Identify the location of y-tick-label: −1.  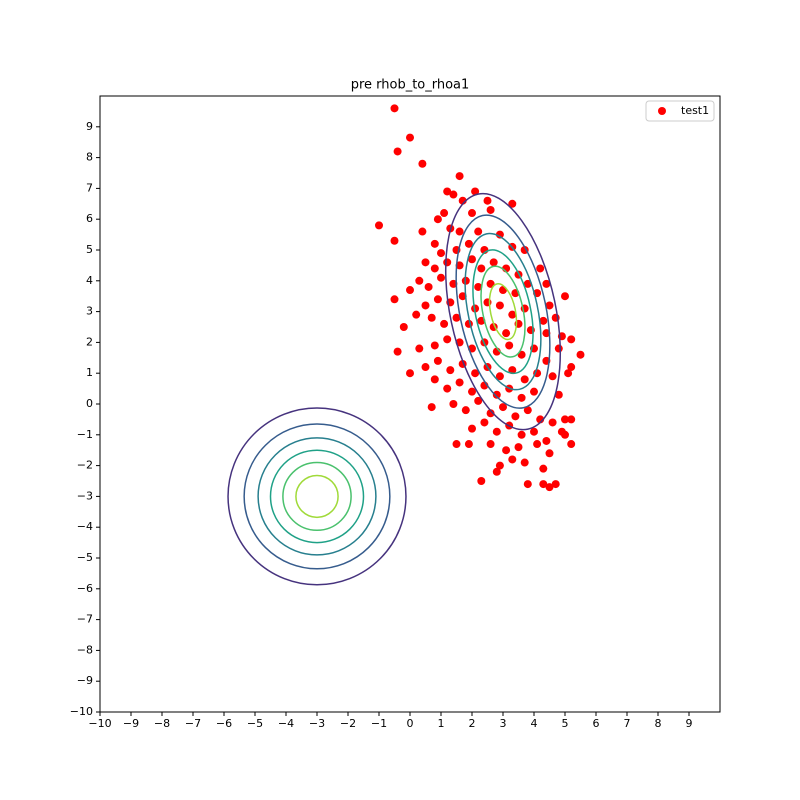
(85, 434).